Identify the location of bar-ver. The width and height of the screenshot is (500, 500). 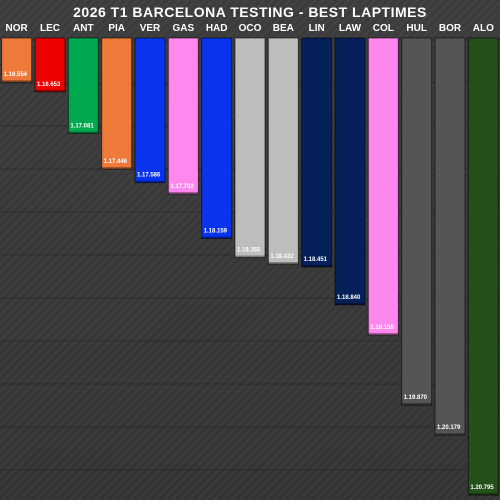
(150, 110).